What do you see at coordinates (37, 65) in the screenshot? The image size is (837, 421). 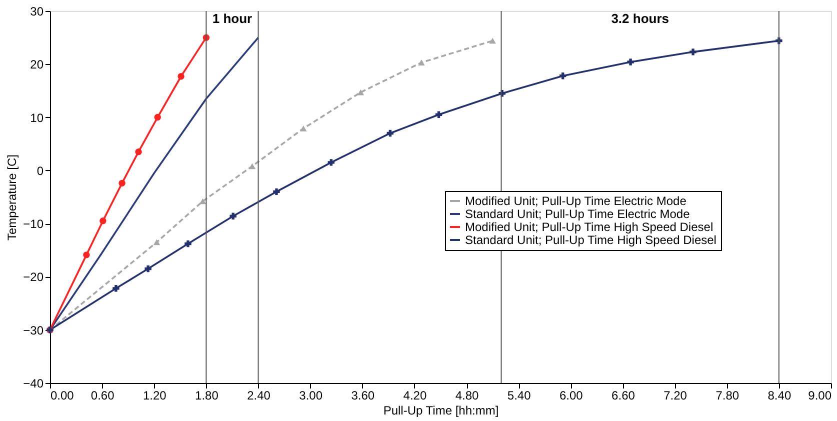 I see `y-tick-label: 20` at bounding box center [37, 65].